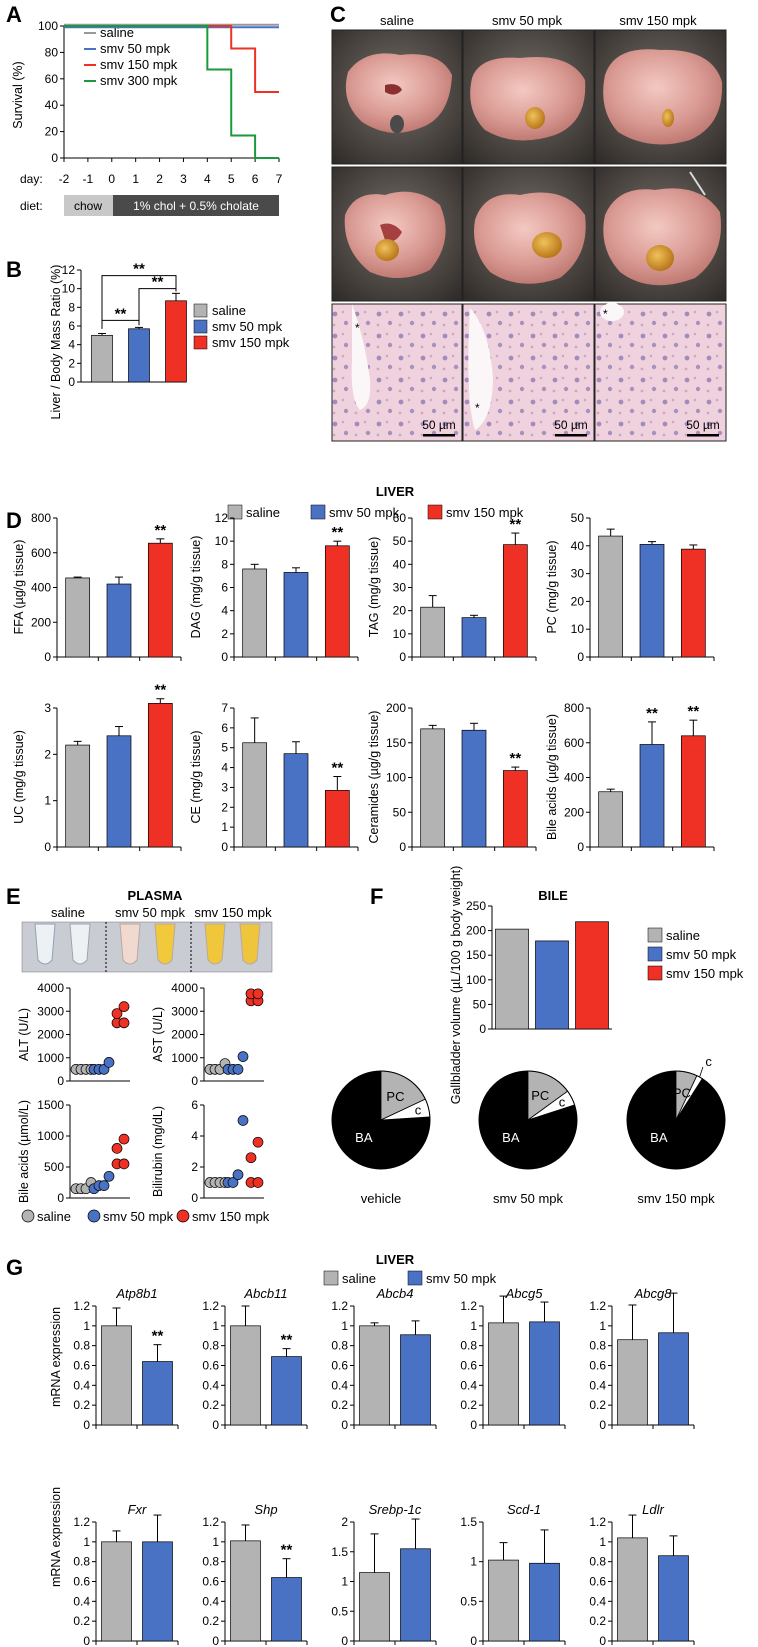 The image size is (758, 1647). Describe the element at coordinates (47, 657) in the screenshot. I see `panel-d-sub0-ytick-label-0: 0` at that location.